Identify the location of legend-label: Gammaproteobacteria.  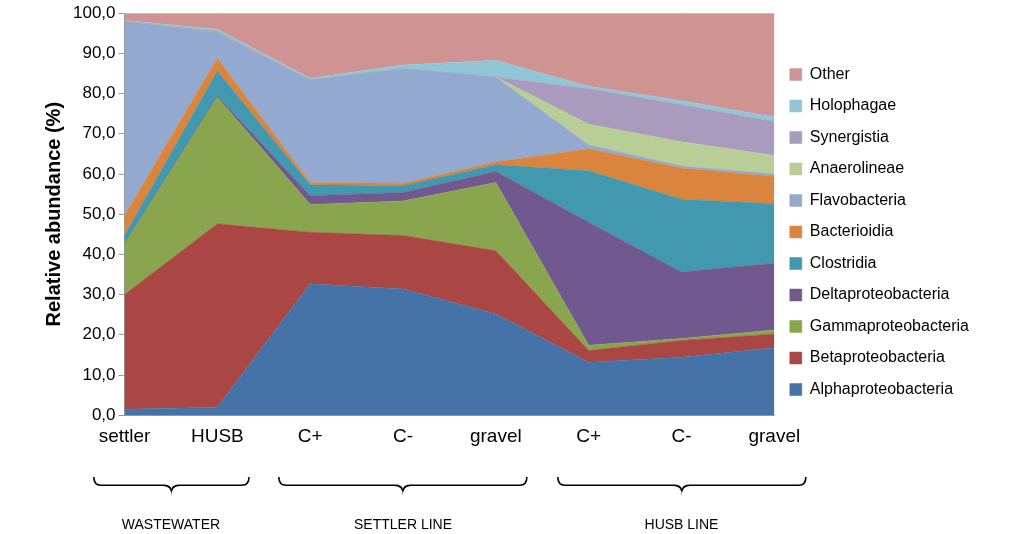
(889, 325).